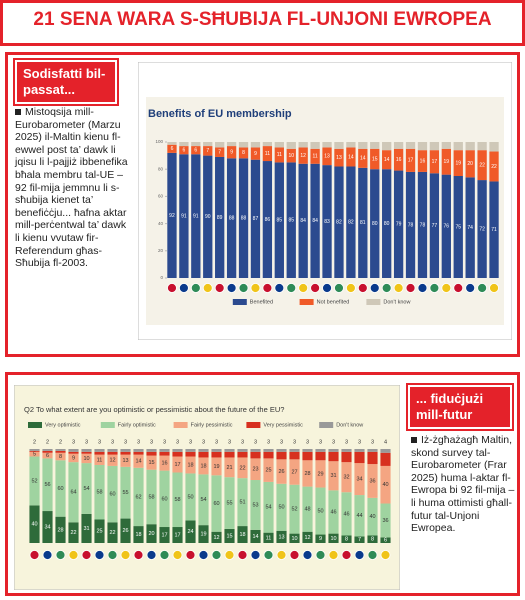 This screenshot has width=525, height=600. What do you see at coordinates (375, 224) in the screenshot?
I see `value-label: 80` at bounding box center [375, 224].